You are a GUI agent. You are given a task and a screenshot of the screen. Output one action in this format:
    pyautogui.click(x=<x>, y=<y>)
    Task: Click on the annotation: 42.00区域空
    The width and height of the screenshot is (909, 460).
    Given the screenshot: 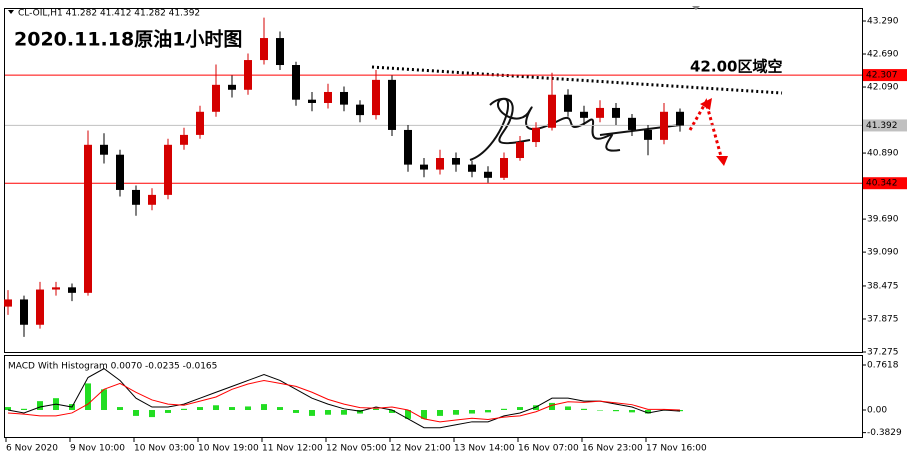 What is the action you would take?
    pyautogui.click(x=736, y=67)
    